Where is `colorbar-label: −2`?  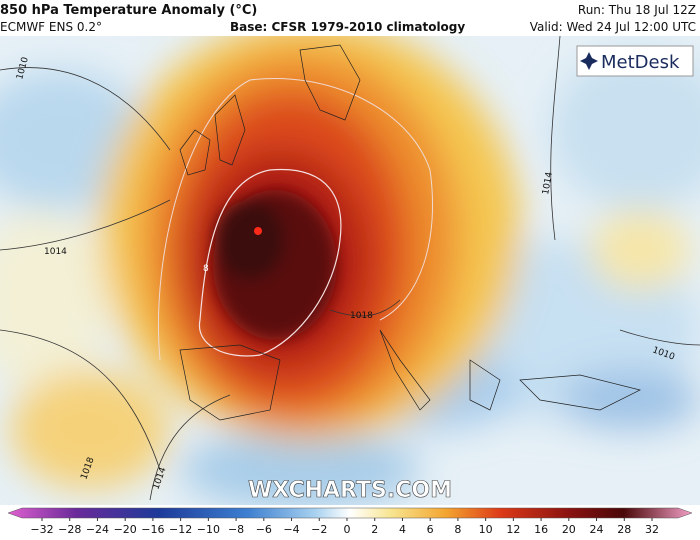
colorbar-label: −2 is located at coordinates (319, 529).